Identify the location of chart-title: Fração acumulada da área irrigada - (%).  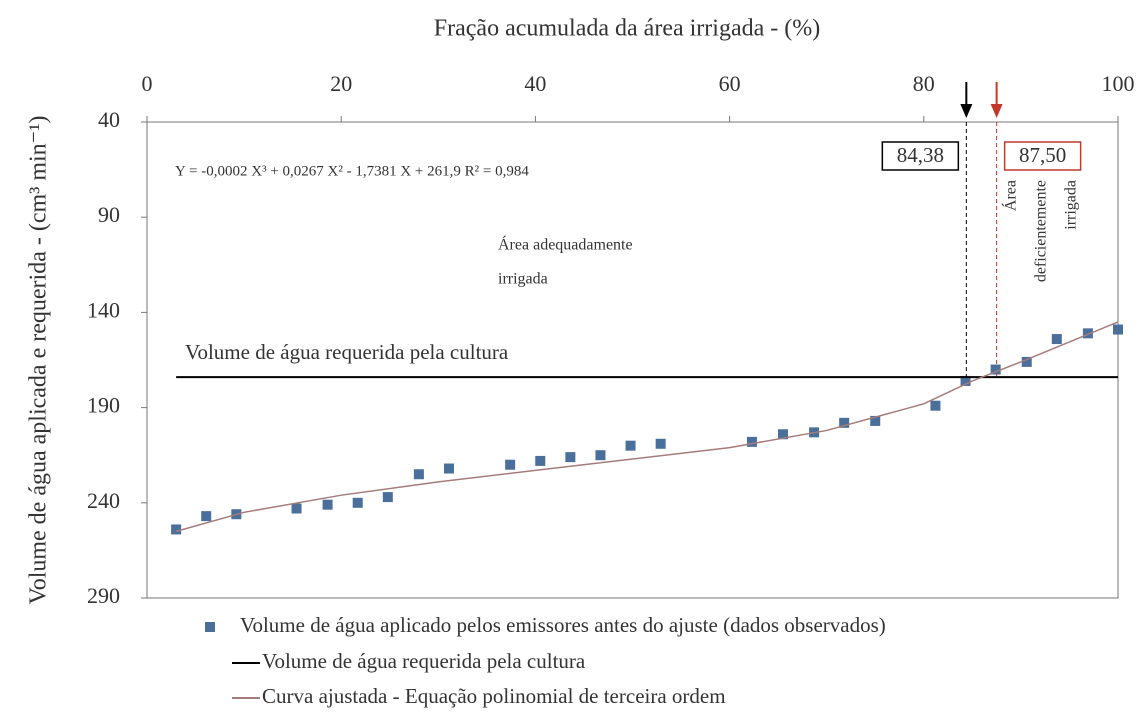
(627, 29).